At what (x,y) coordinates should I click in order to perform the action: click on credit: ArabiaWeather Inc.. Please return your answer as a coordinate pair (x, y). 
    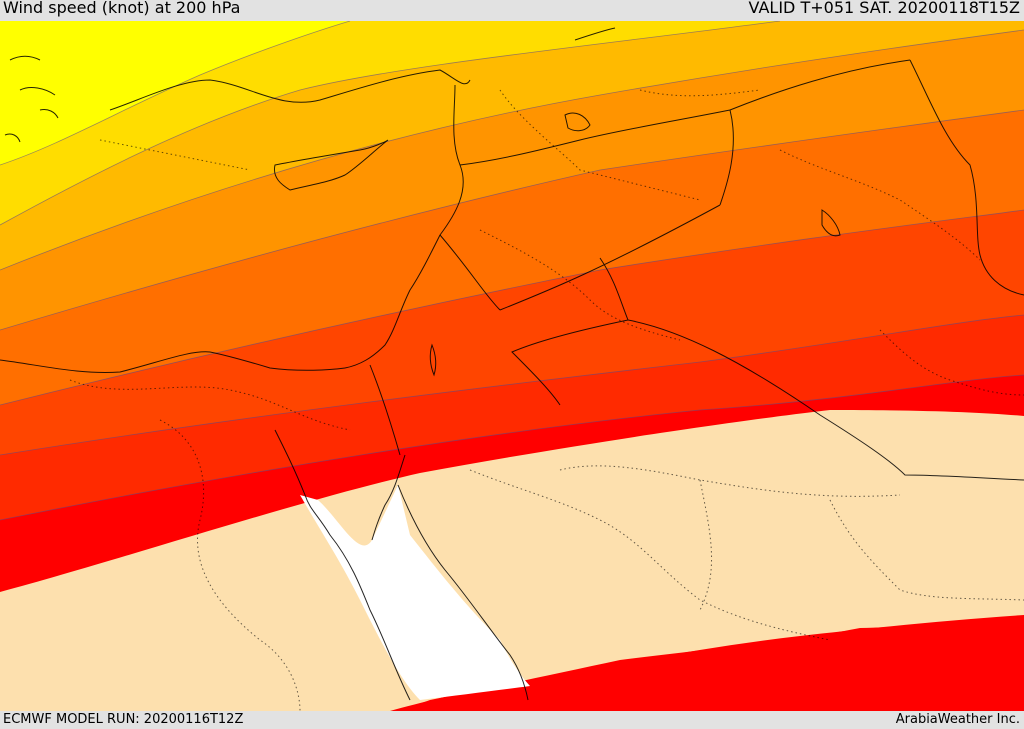
    Looking at the image, I should click on (957, 719).